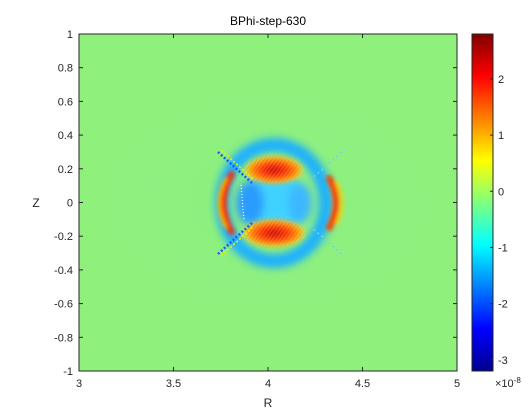 This screenshot has height=413, width=532. Describe the element at coordinates (482, 202) in the screenshot. I see `colorbar` at that location.